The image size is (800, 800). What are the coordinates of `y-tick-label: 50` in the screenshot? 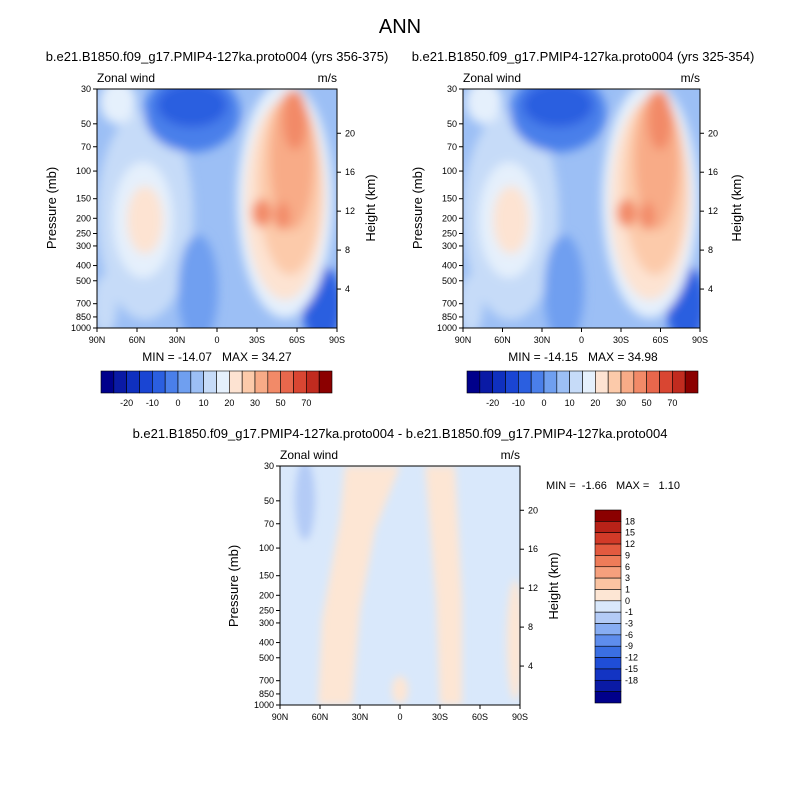 It's located at (452, 124).